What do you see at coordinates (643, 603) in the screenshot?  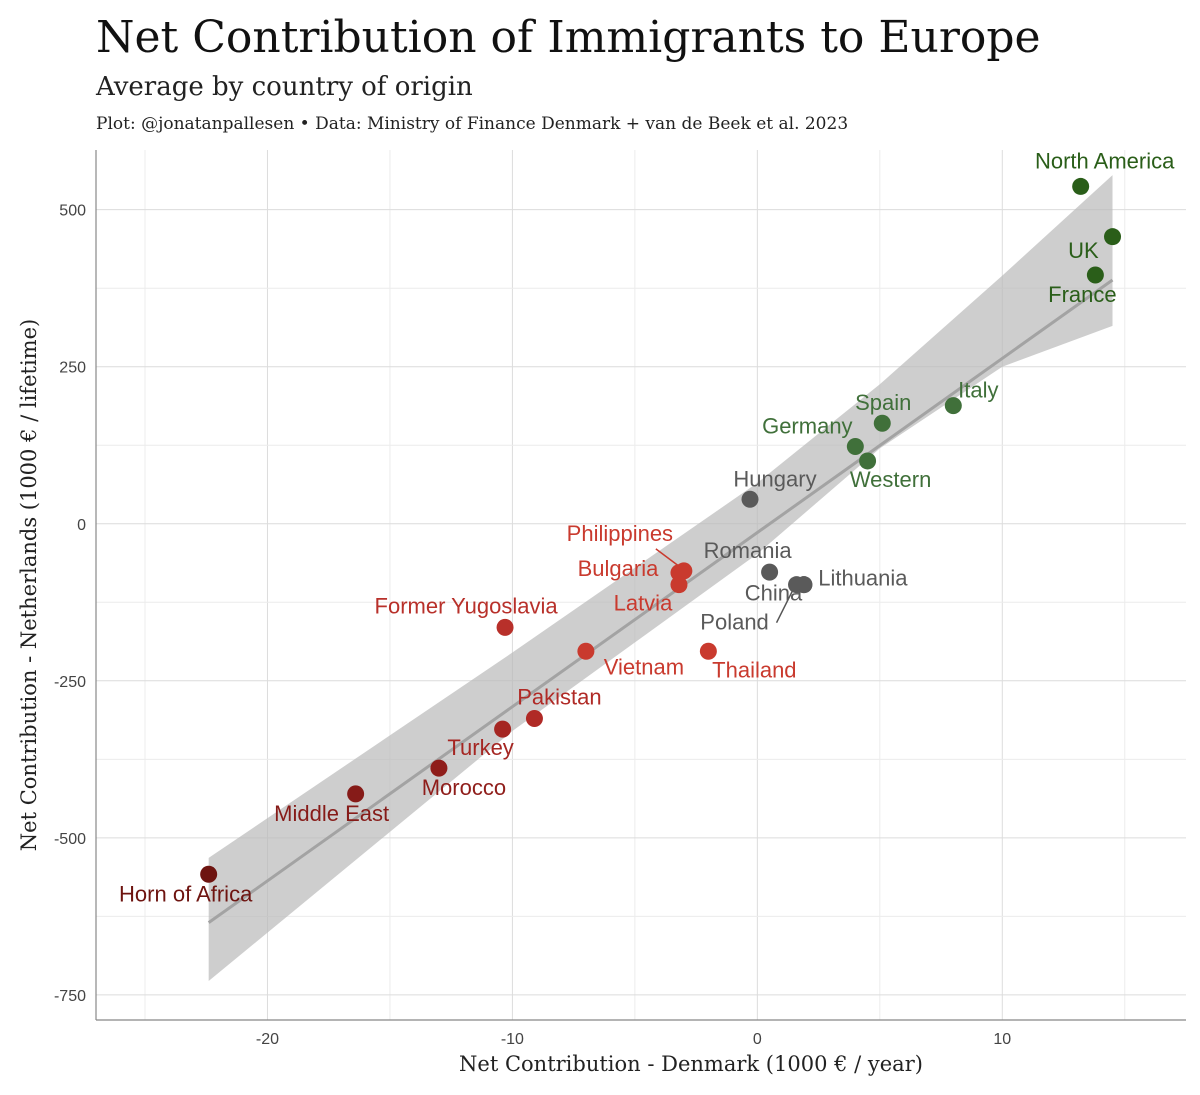 I see `label-latvia: Latvia` at bounding box center [643, 603].